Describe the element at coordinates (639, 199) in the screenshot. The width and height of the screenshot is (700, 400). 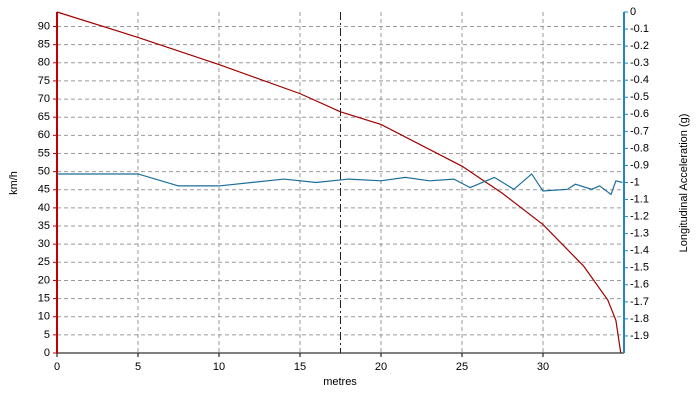
I see `y2-tick-label: -1.1` at that location.